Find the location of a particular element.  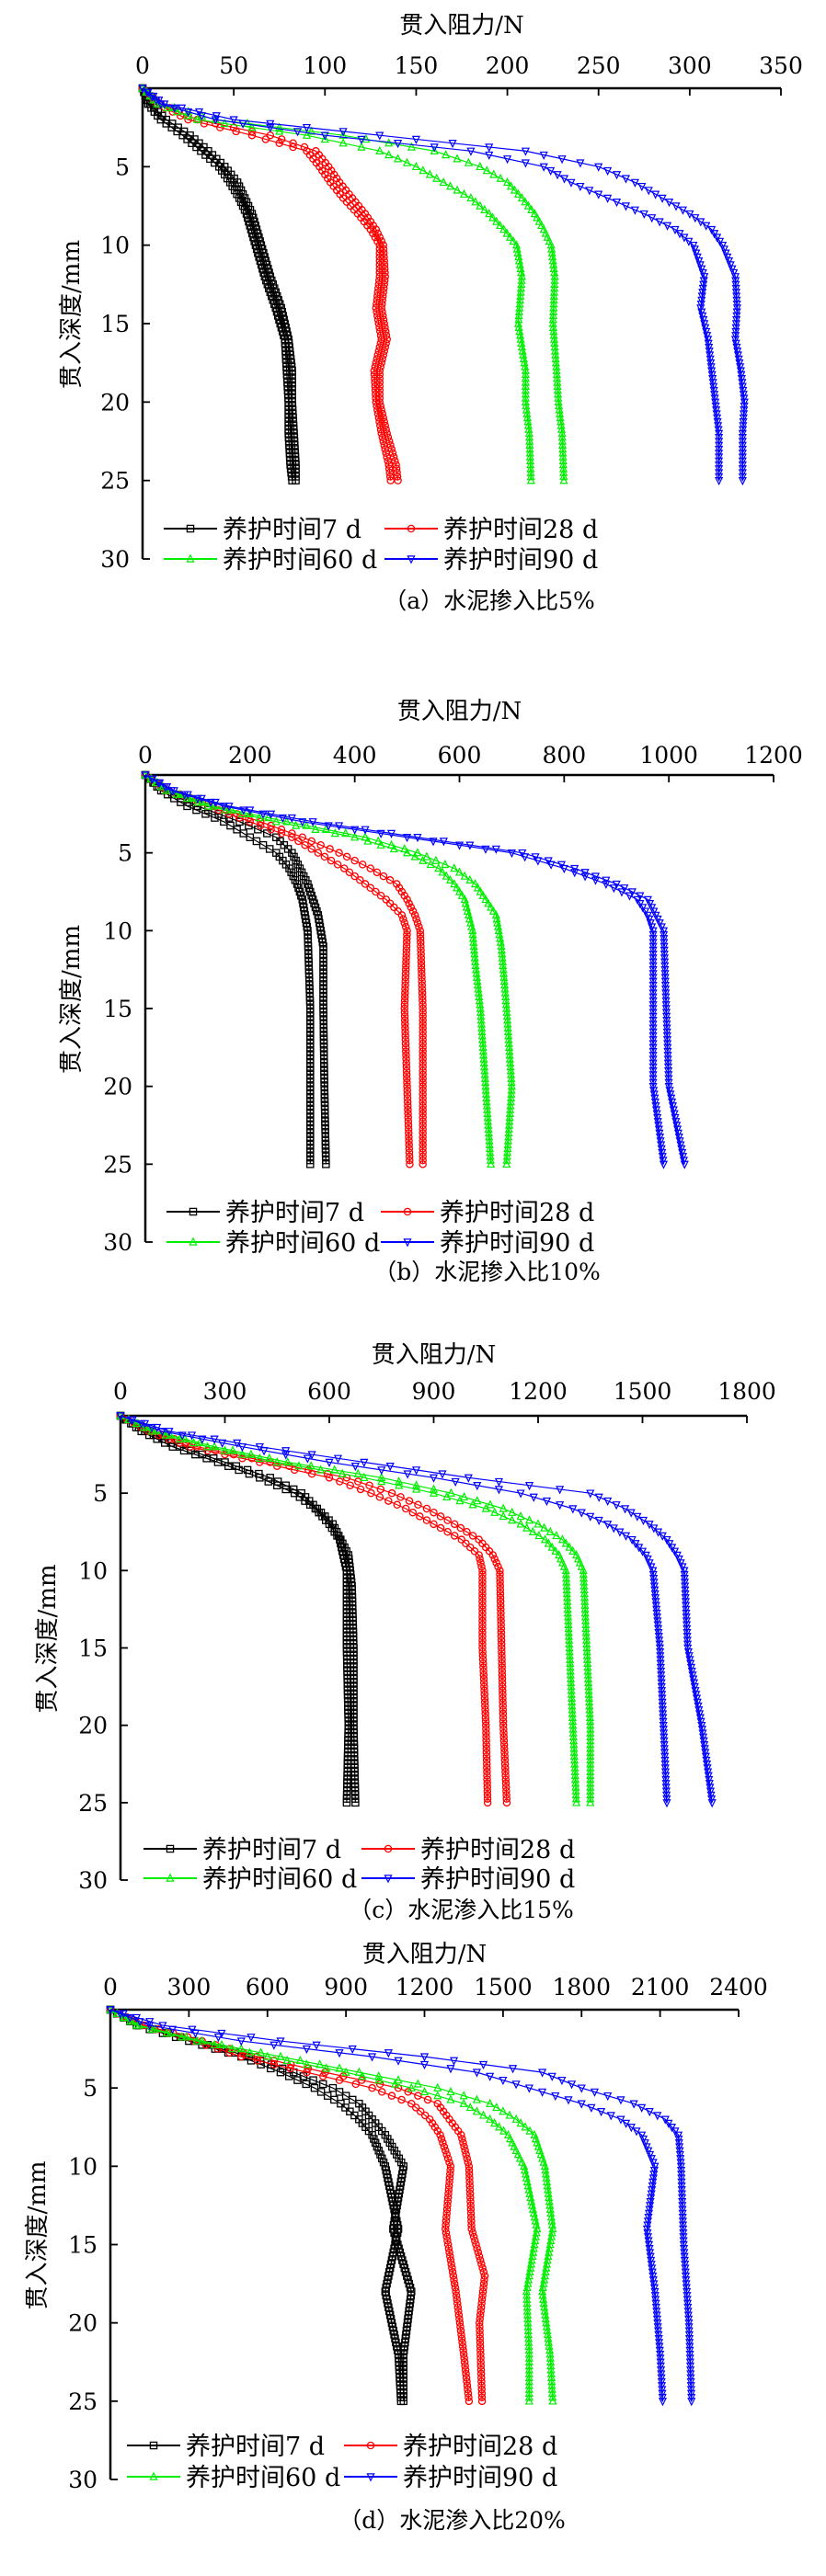

legend-label: 养护时间7 d is located at coordinates (271, 1850).